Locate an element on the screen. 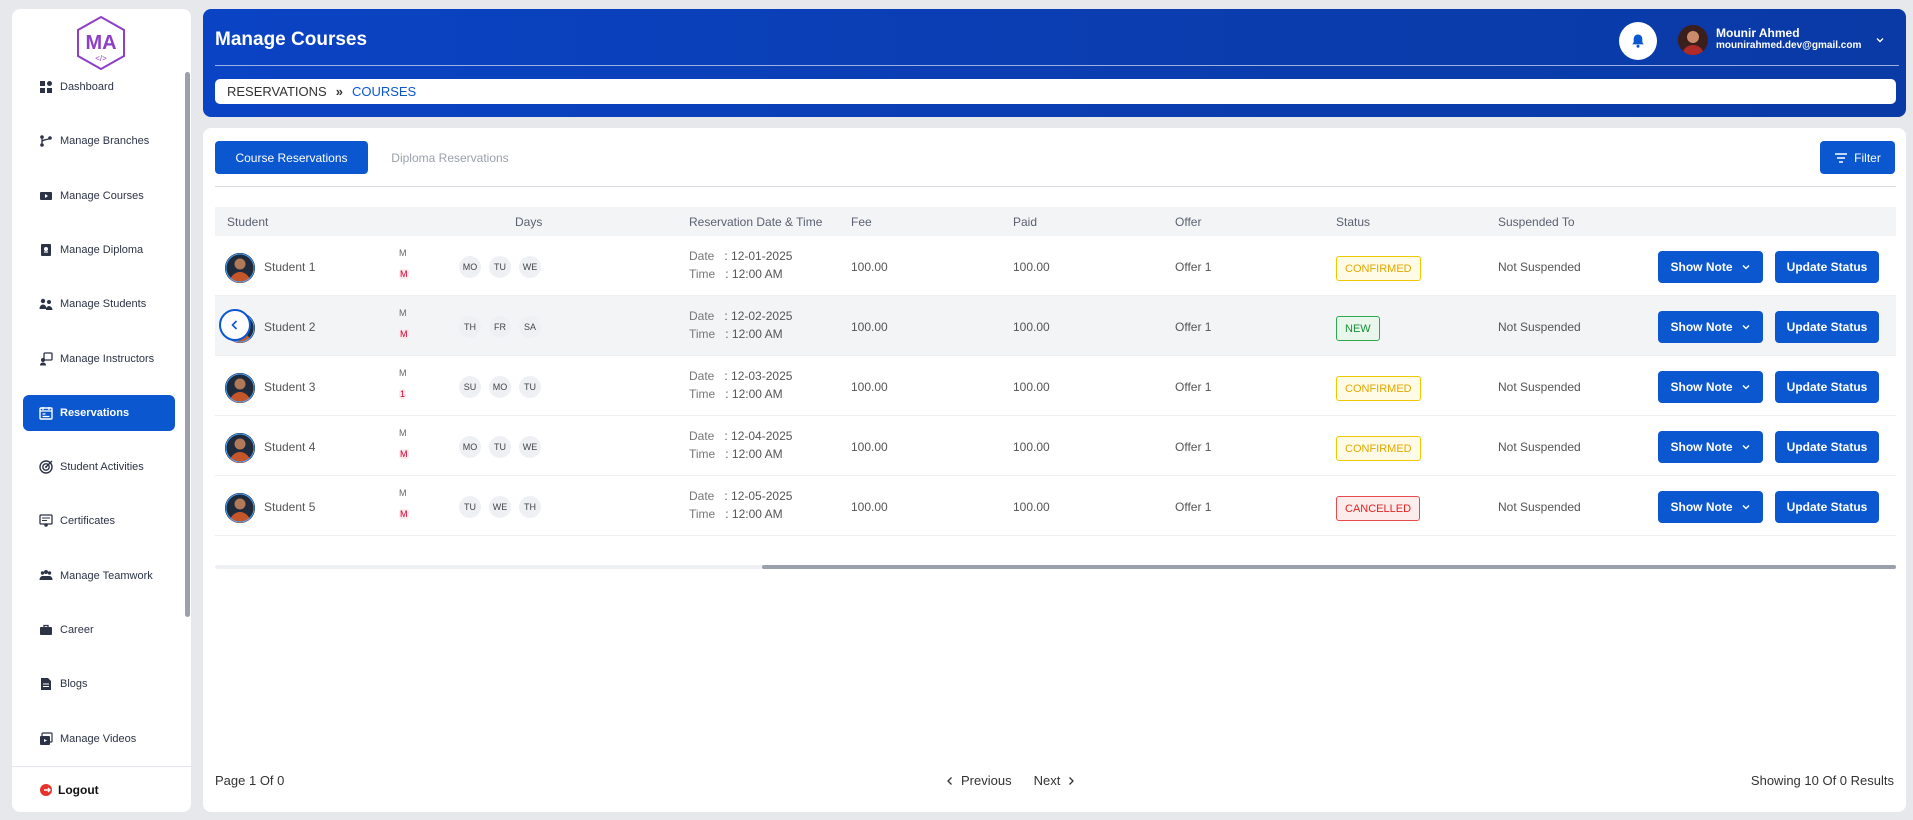 The height and width of the screenshot is (820, 1913). sidebar-item-label: Manage Teamwork is located at coordinates (106, 575).